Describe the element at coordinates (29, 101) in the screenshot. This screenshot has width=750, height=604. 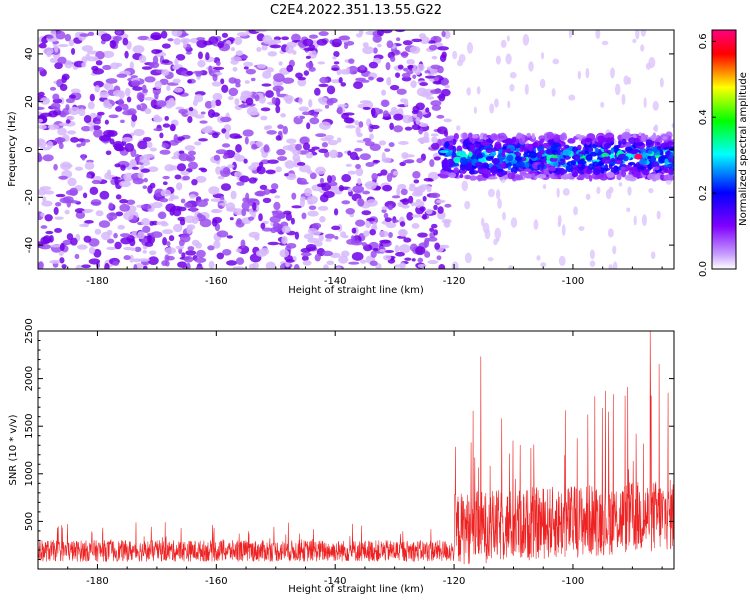
I see `y-tick-label: 20` at that location.